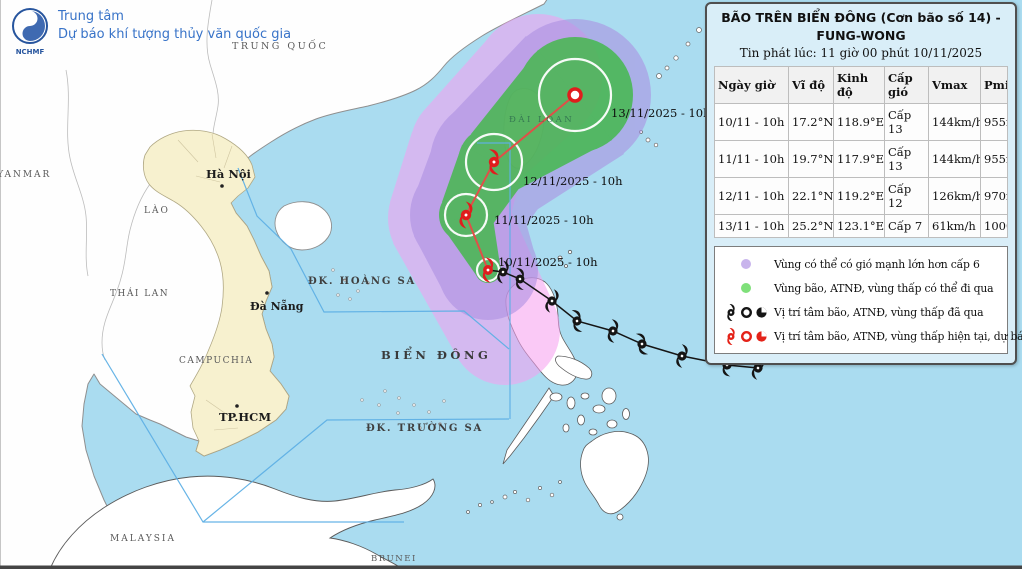 This screenshot has height=569, width=1022. What do you see at coordinates (91, 16) in the screenshot?
I see `org-name-line1: Trung tâm` at bounding box center [91, 16].